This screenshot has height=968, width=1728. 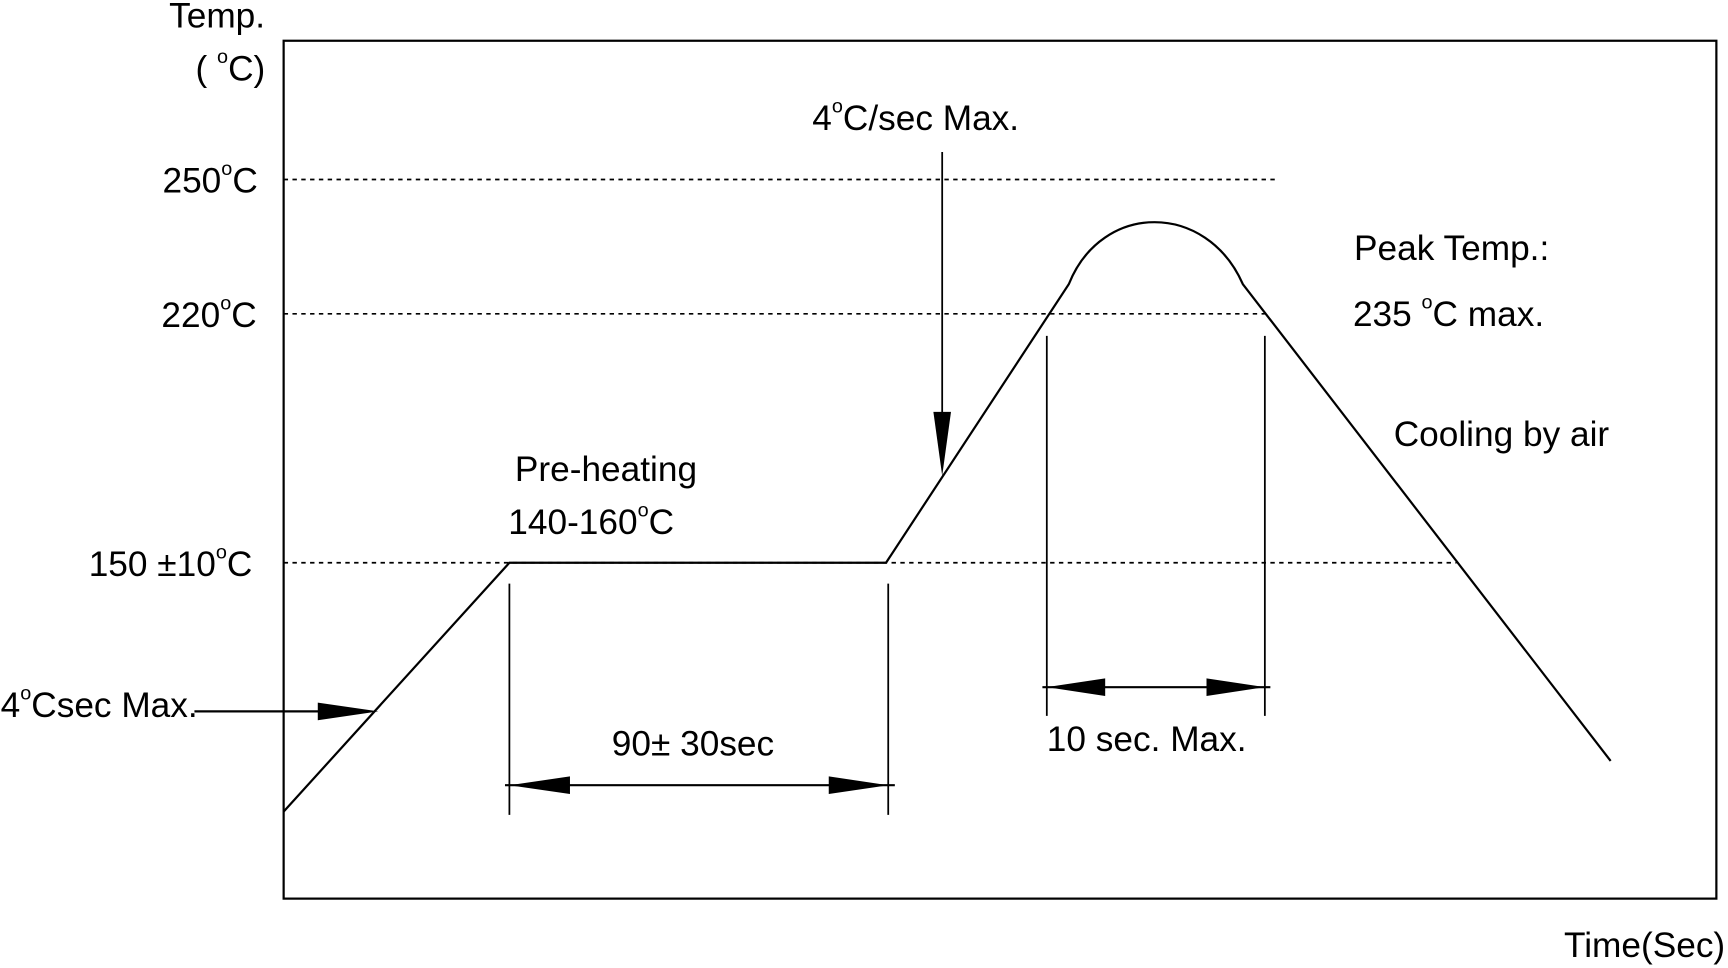 I want to click on rate-unit: Csec Max., so click(x=114, y=705).